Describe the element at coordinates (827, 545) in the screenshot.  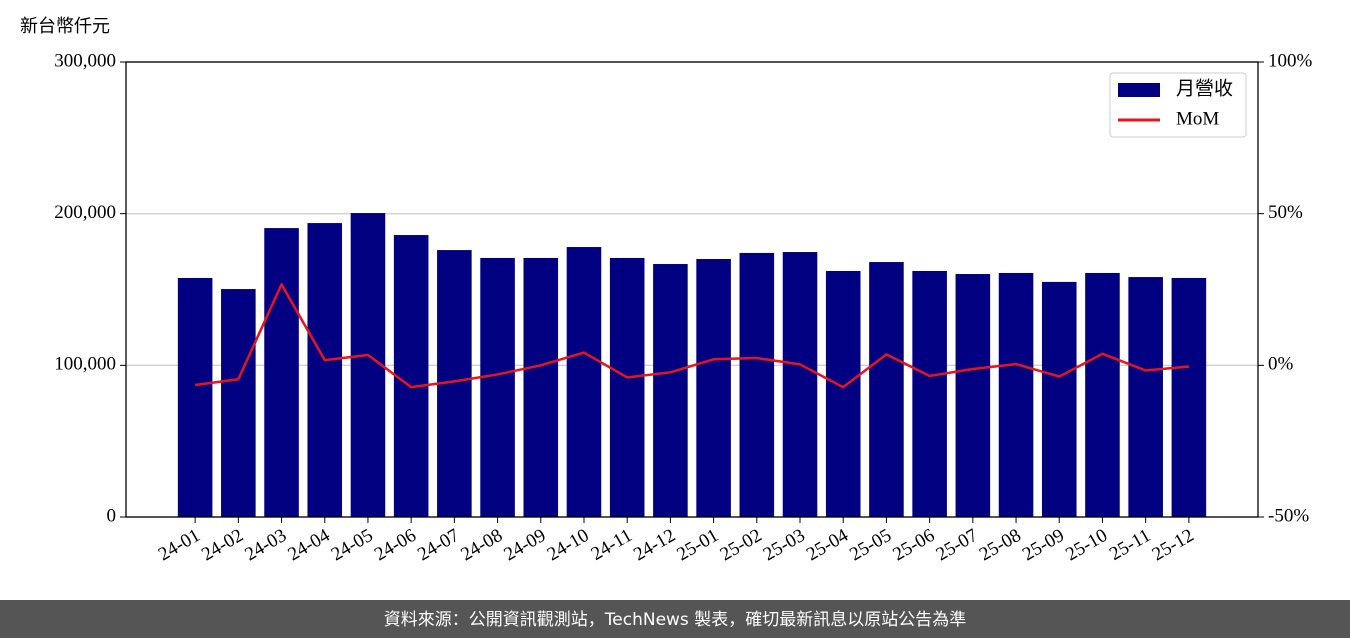
I see `x-tick-label: 25-04` at that location.